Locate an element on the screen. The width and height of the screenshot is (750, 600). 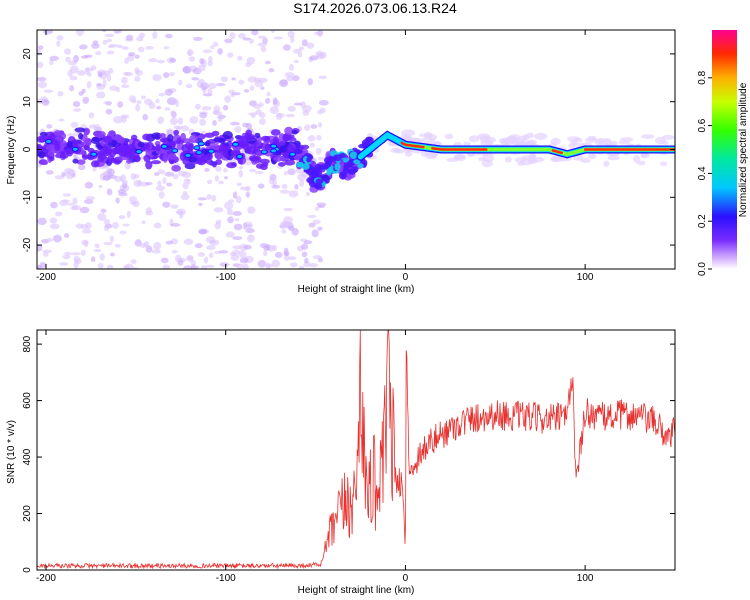
spectrogram-ytick-label: 20 is located at coordinates (27, 54).